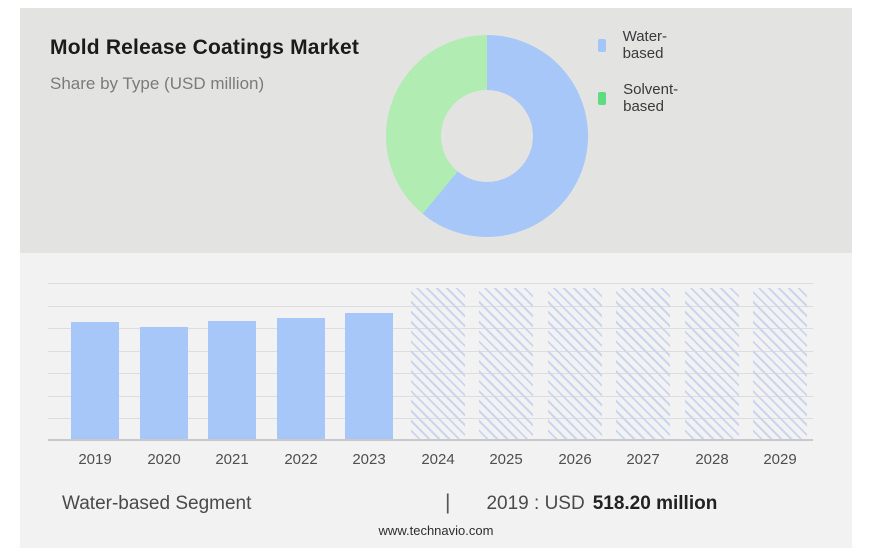 The width and height of the screenshot is (874, 555). Describe the element at coordinates (780, 363) in the screenshot. I see `forecast-bar-2029` at that location.